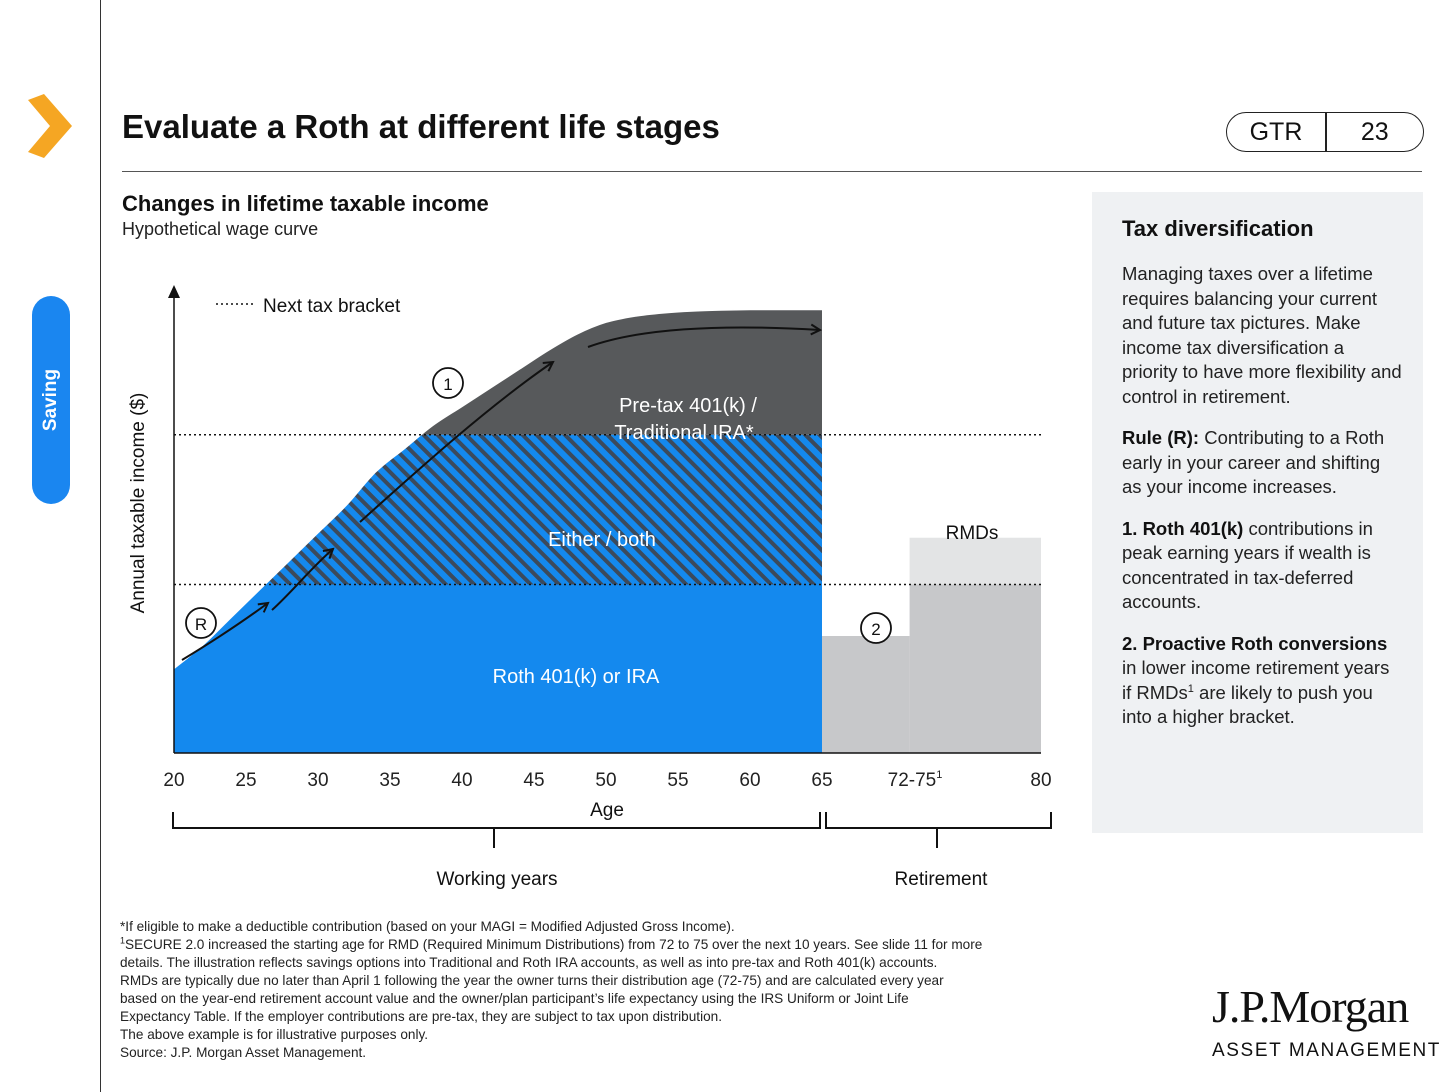 This screenshot has height=1092, width=1456. Describe the element at coordinates (1183, 528) in the screenshot. I see `panel-item-1-head: 1. Roth 401(k)` at that location.